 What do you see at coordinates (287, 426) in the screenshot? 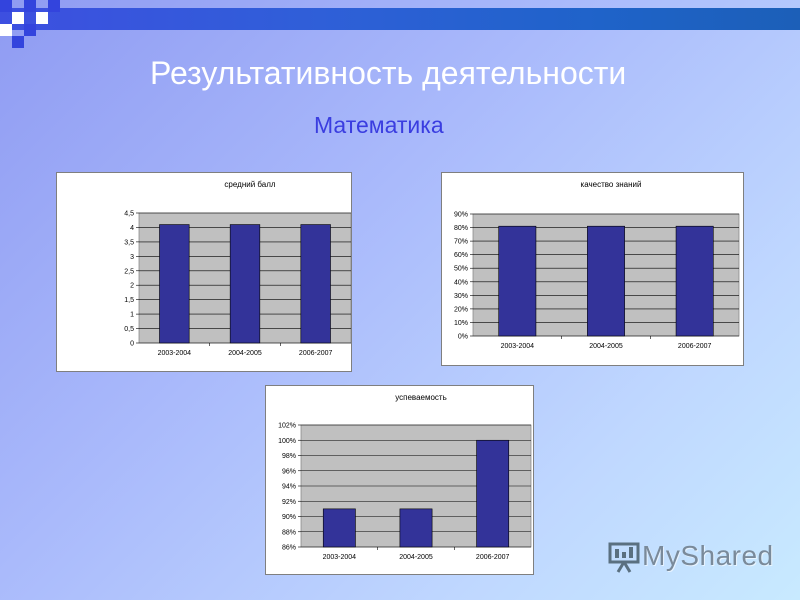
I see `y-tick-label: 102%` at bounding box center [287, 426].